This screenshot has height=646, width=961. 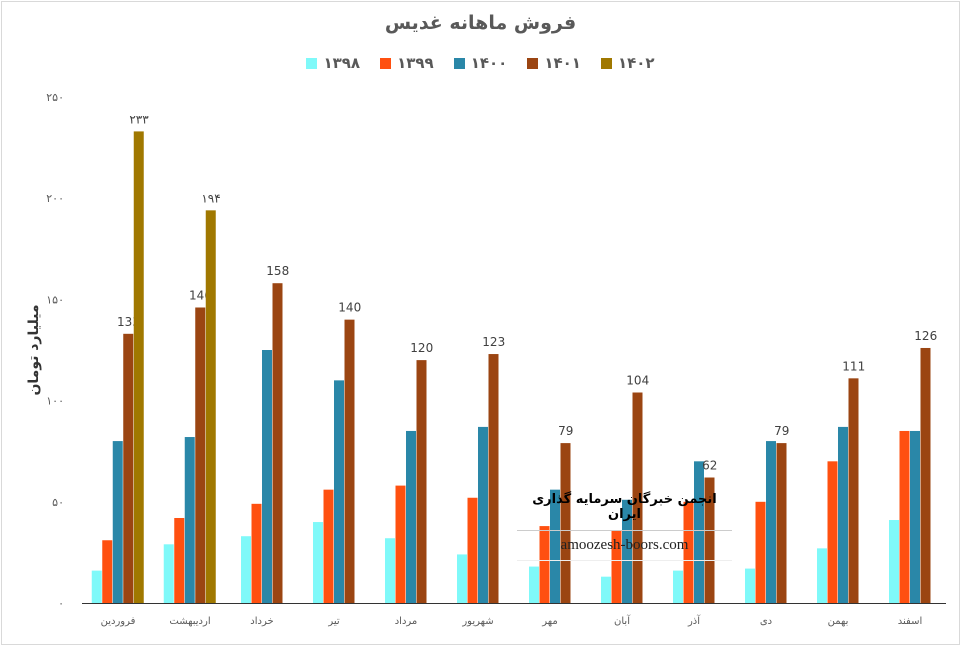 I want to click on data-label: 126, so click(x=925, y=336).